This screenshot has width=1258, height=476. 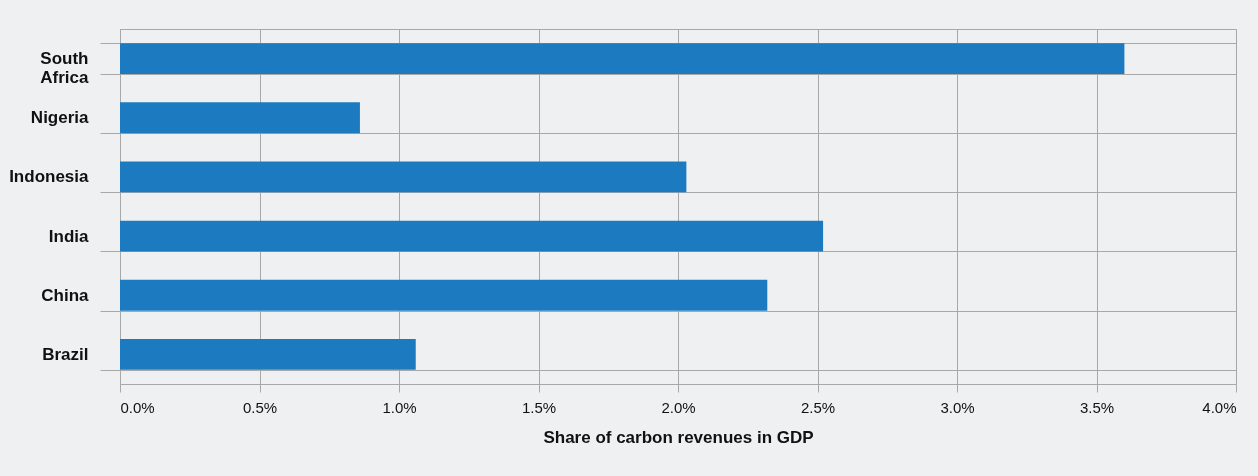 I want to click on y-tick-label: India, so click(x=69, y=236).